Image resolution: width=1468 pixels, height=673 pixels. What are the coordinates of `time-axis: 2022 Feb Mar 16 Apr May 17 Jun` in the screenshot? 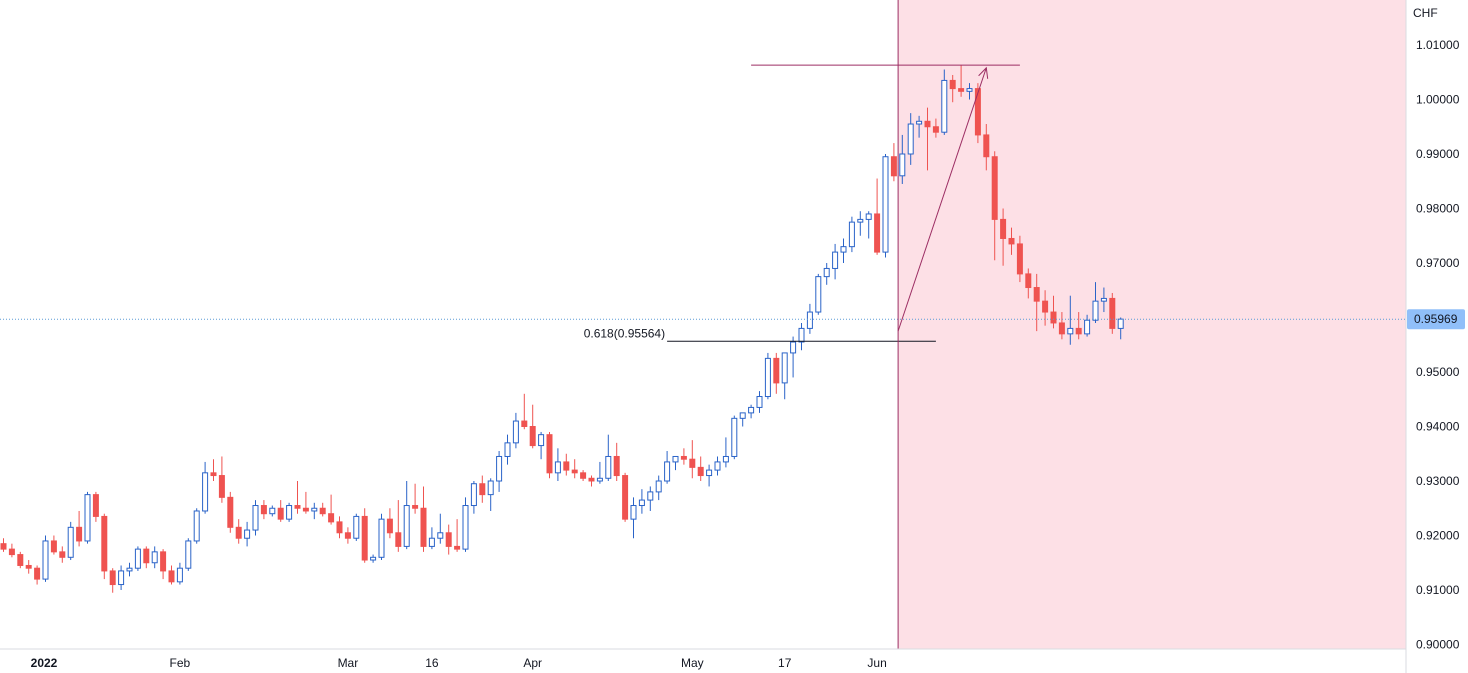 It's located at (703, 659).